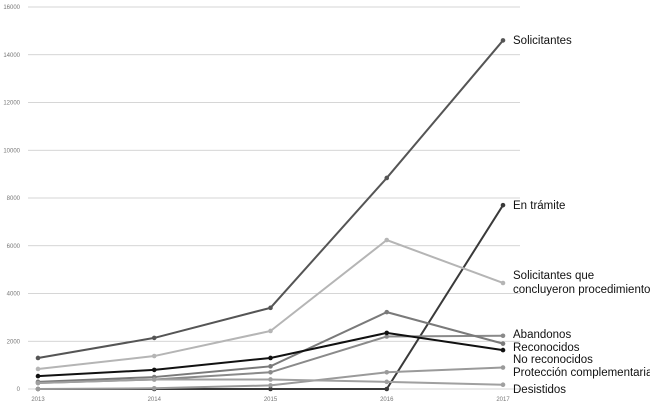  What do you see at coordinates (14, 342) in the screenshot?
I see `y-tick-label: 2000` at bounding box center [14, 342].